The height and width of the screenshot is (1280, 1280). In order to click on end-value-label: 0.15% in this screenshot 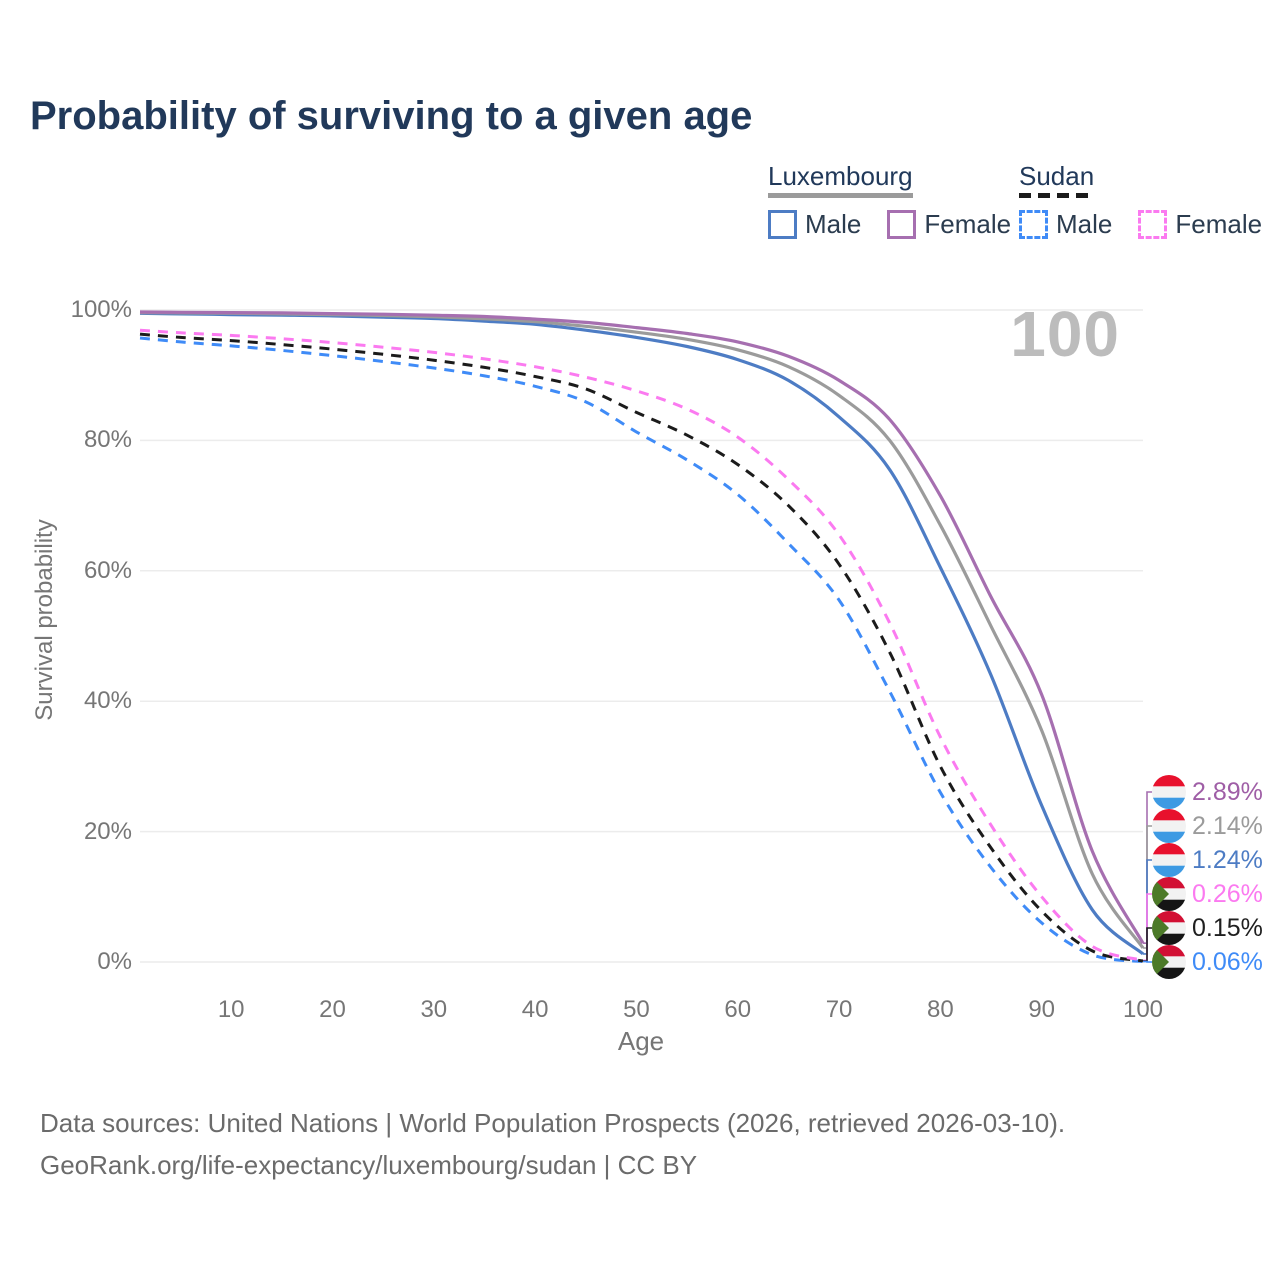, I will do `click(1227, 928)`.